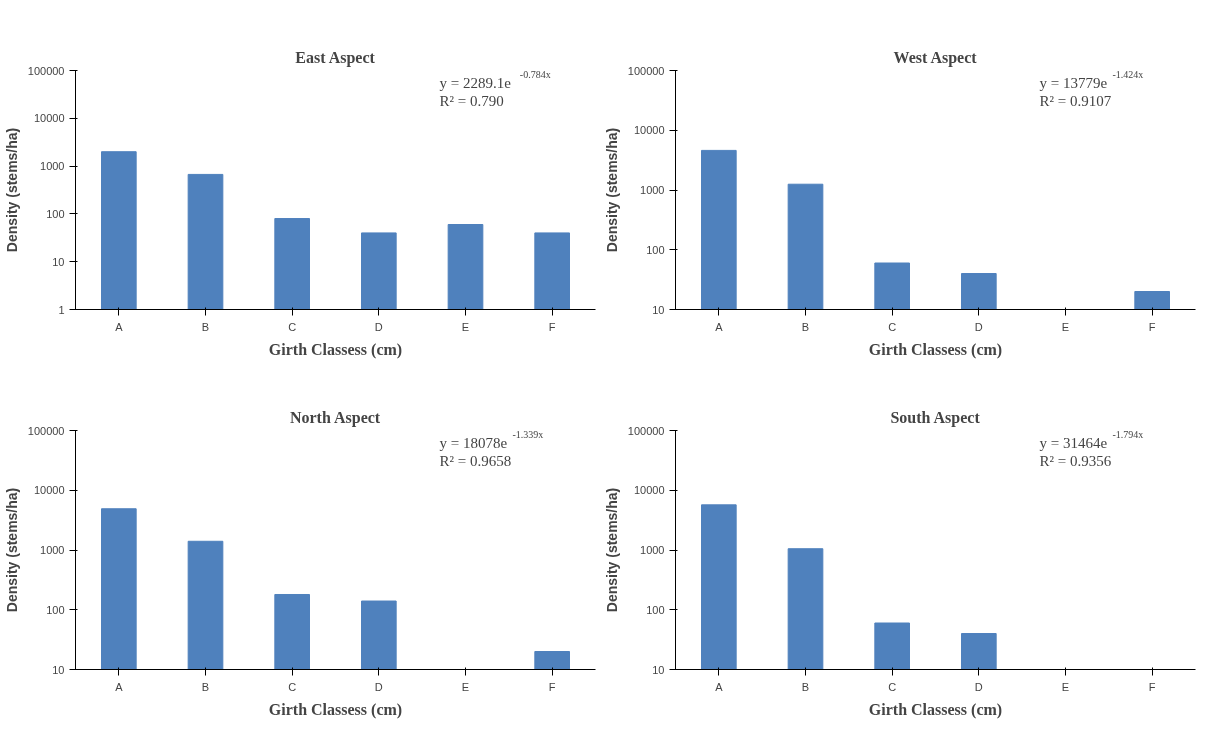 The image size is (1218, 736). Describe the element at coordinates (471, 100) in the screenshot. I see `annotation: R² = 0.790` at that location.